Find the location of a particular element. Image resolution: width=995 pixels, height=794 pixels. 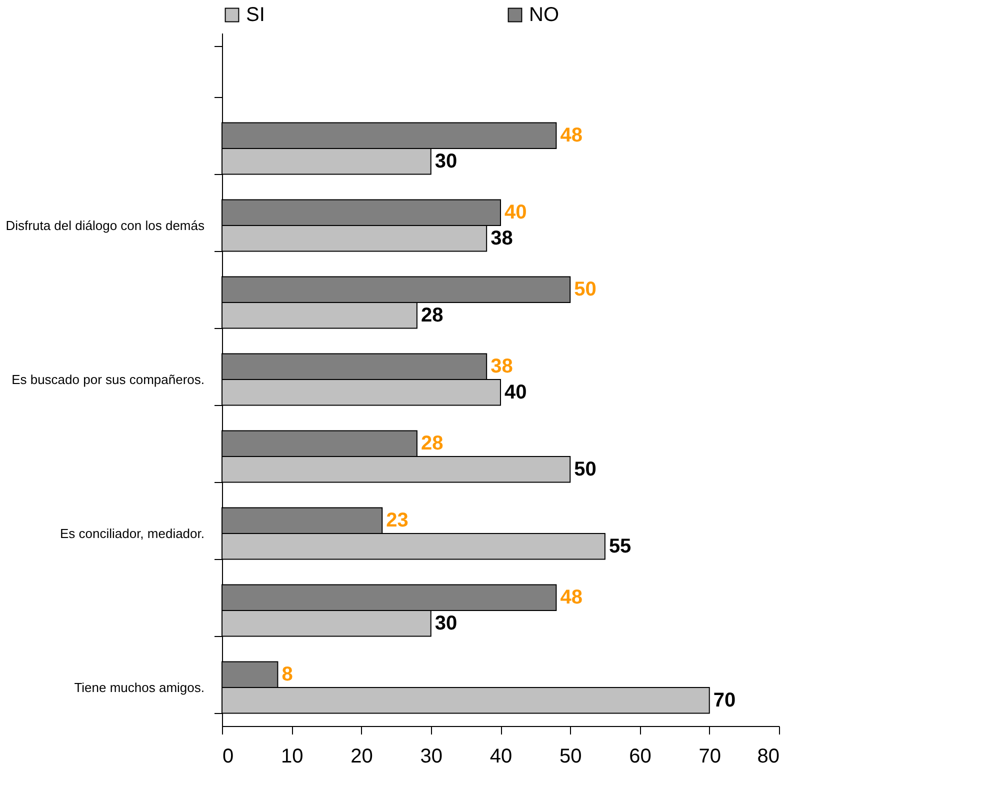

x-tick-label: 80 is located at coordinates (768, 757).